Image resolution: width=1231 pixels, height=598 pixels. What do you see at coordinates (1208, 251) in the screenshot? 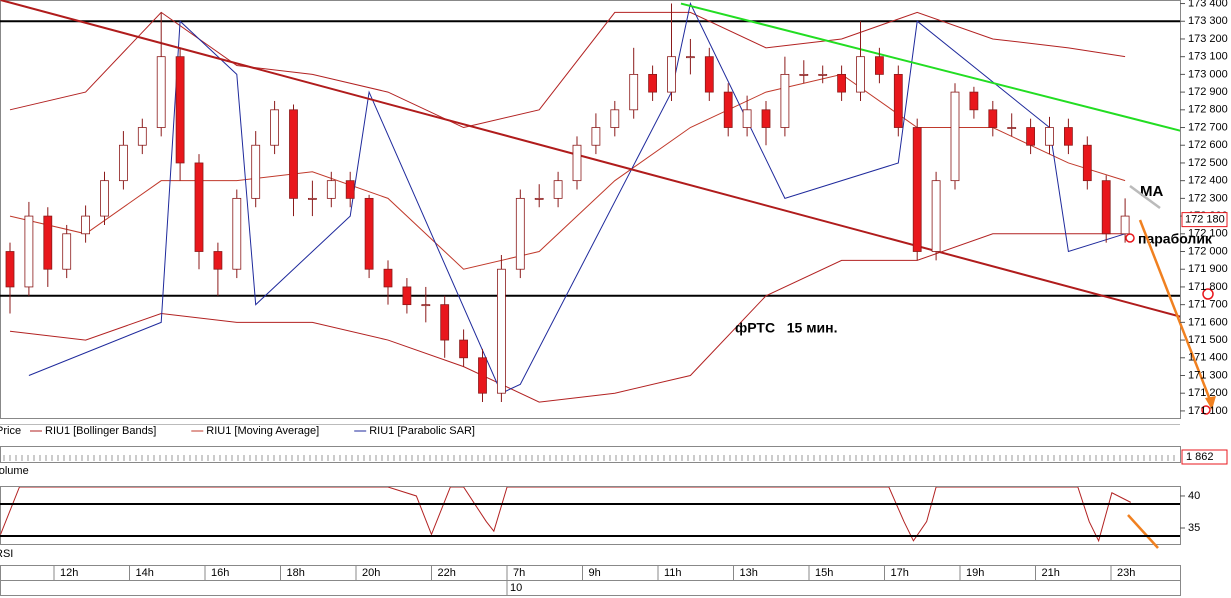
I see `y-tick-label: 172 000` at bounding box center [1208, 251].